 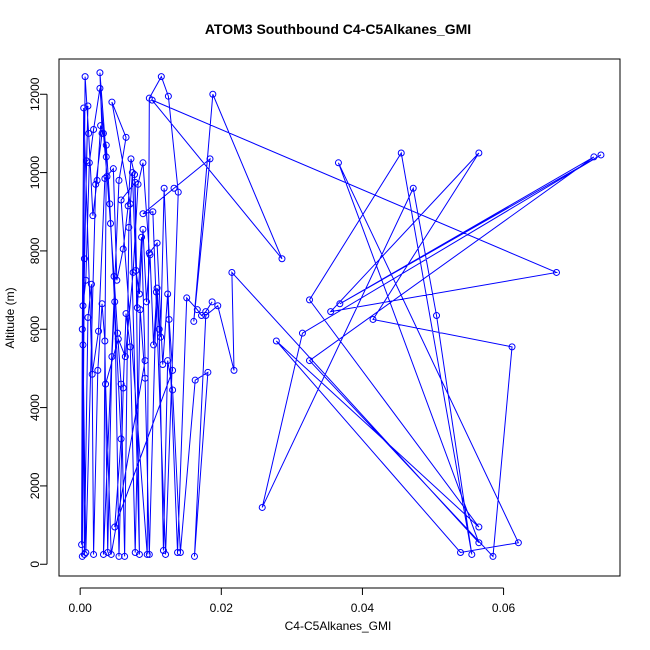 What do you see at coordinates (35, 94) in the screenshot?
I see `y-tick-label: 12000` at bounding box center [35, 94].